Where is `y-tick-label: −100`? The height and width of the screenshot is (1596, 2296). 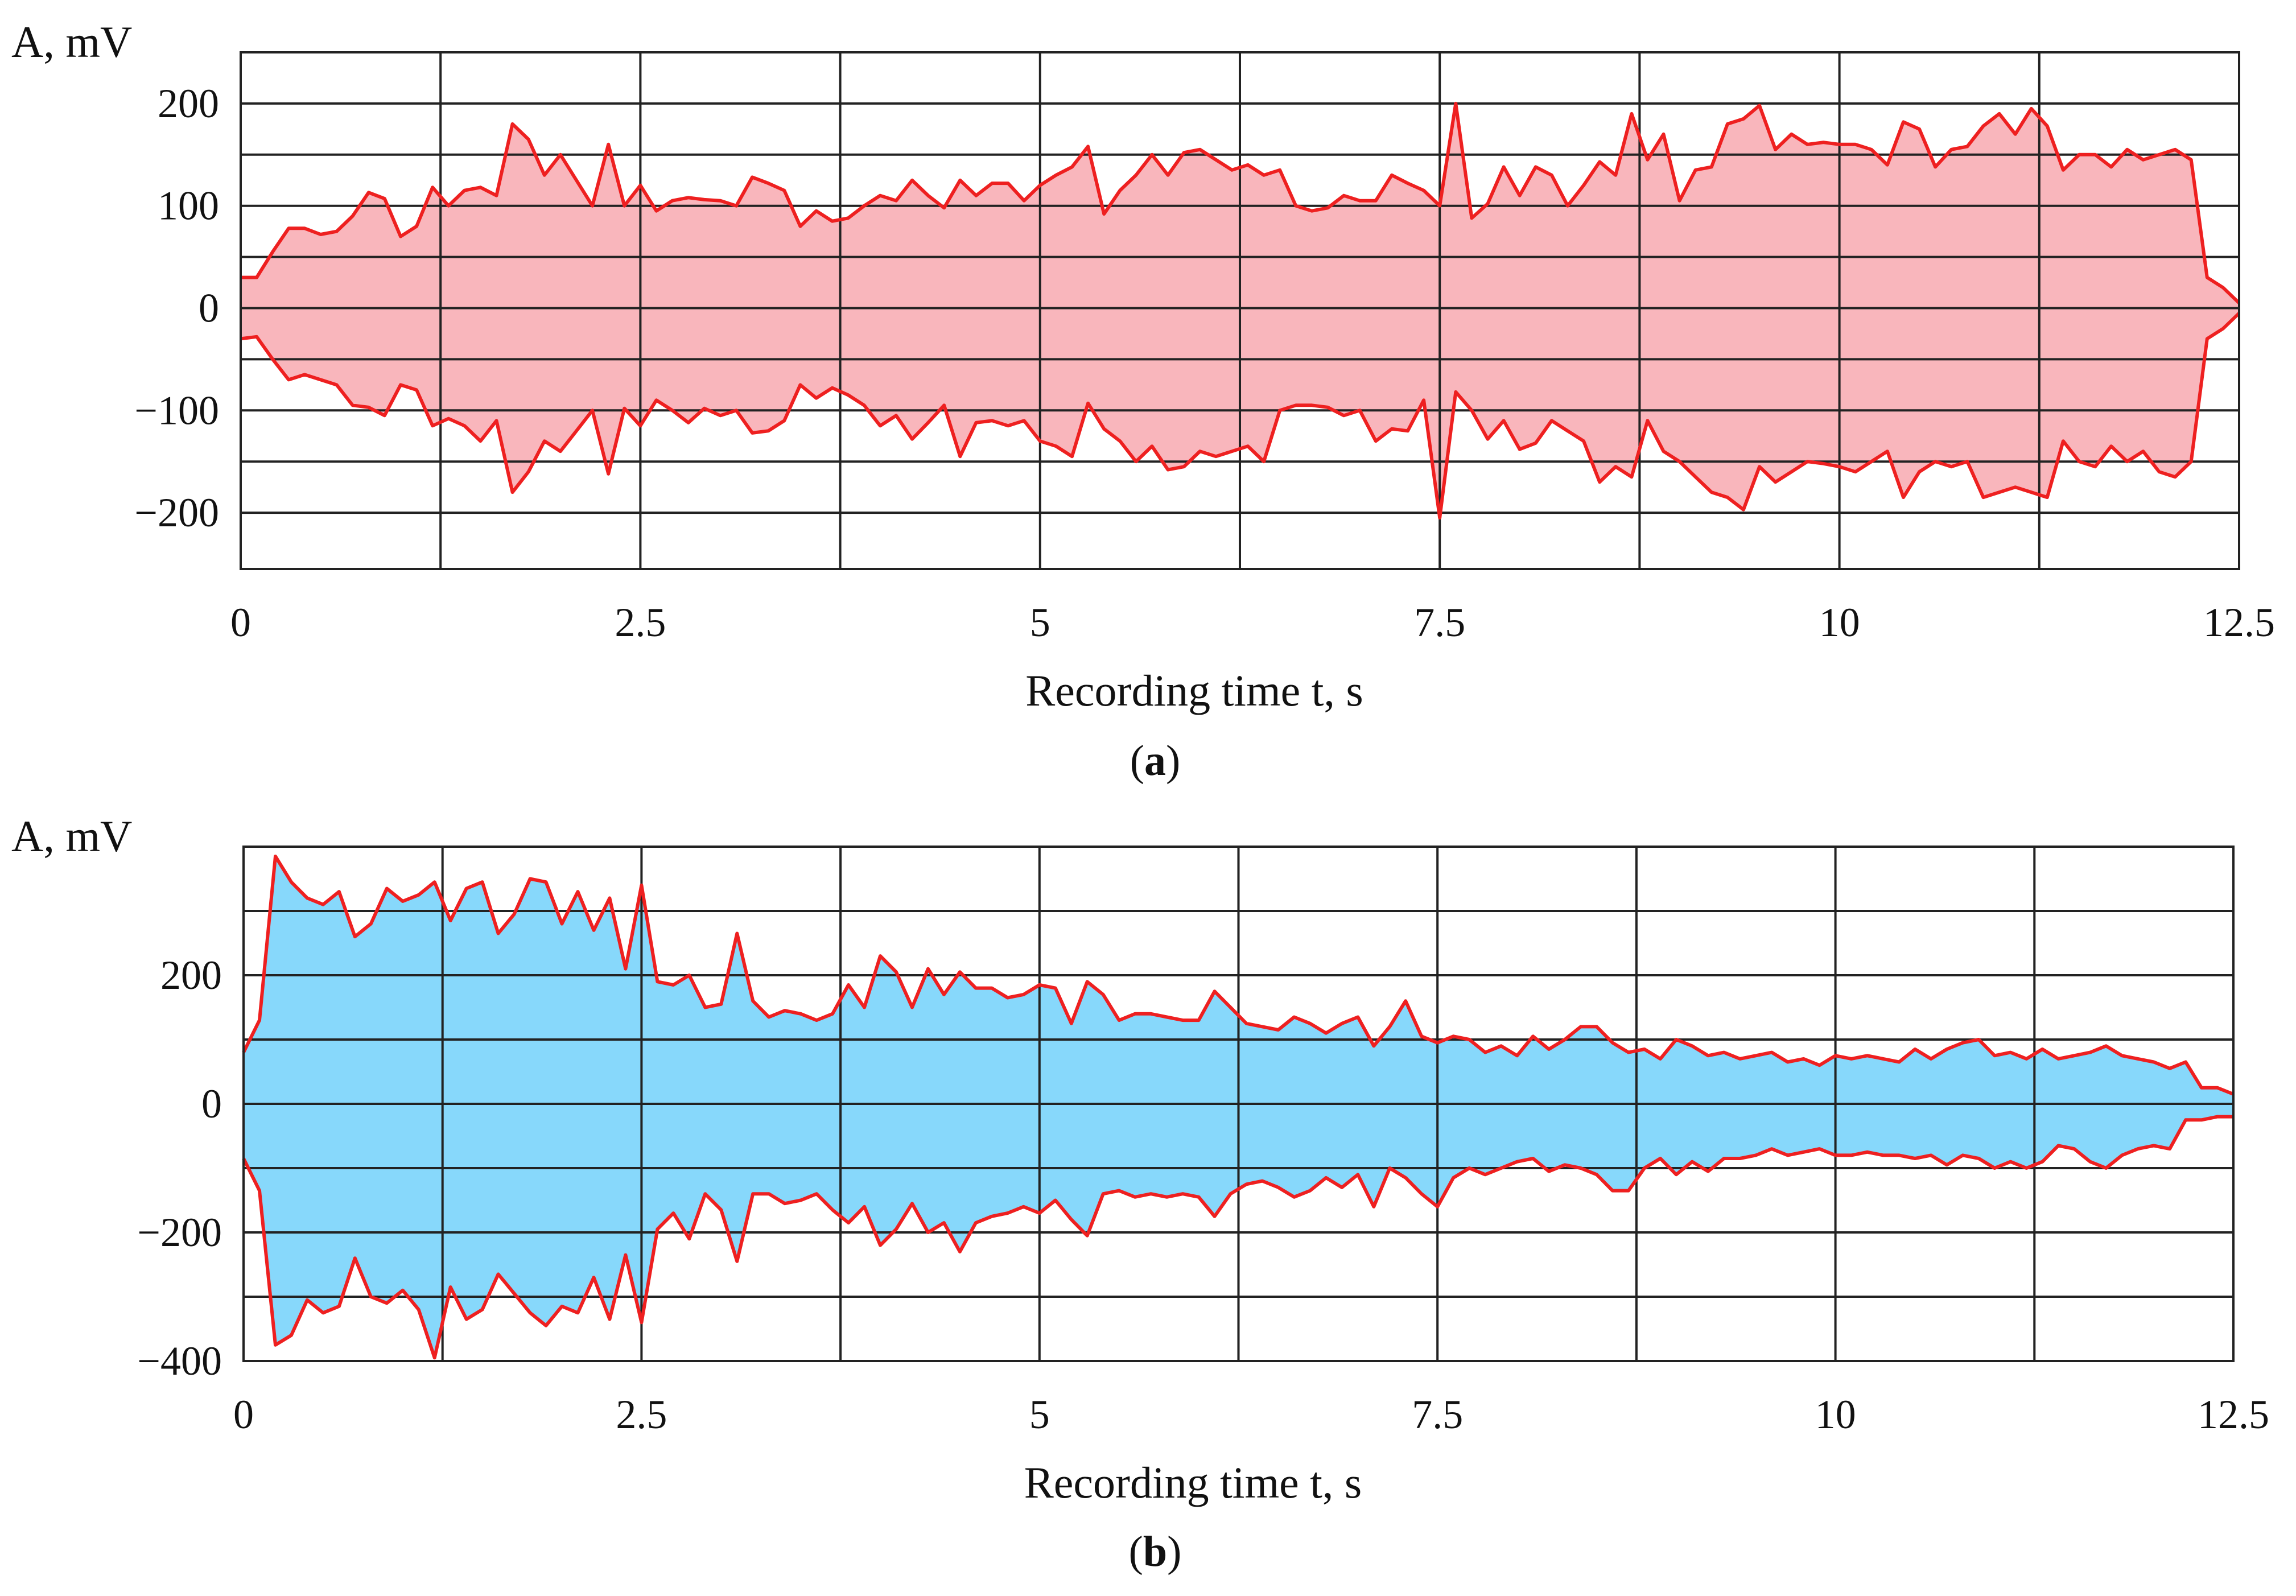
y-tick-label: −100 is located at coordinates (176, 410).